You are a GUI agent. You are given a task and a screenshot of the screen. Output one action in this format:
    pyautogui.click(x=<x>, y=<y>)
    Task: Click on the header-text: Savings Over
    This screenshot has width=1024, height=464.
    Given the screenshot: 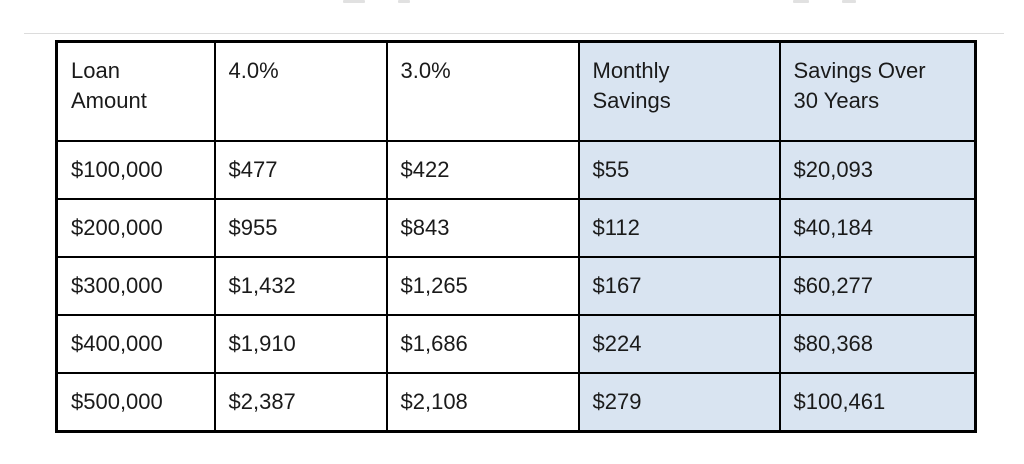 What is the action you would take?
    pyautogui.click(x=859, y=70)
    